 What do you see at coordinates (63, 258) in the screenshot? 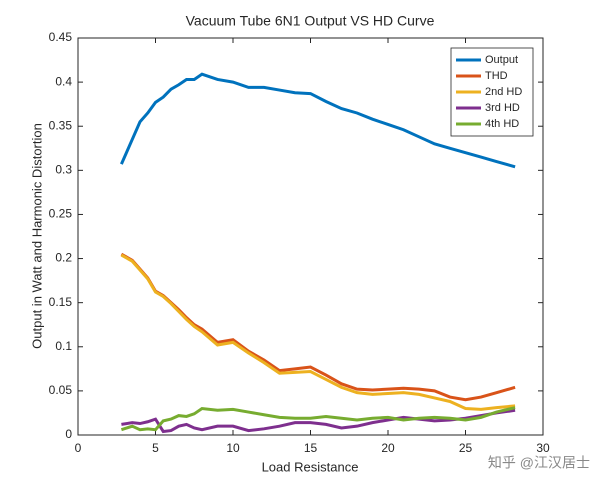
I see `y-tick-label: 0.2` at bounding box center [63, 258].